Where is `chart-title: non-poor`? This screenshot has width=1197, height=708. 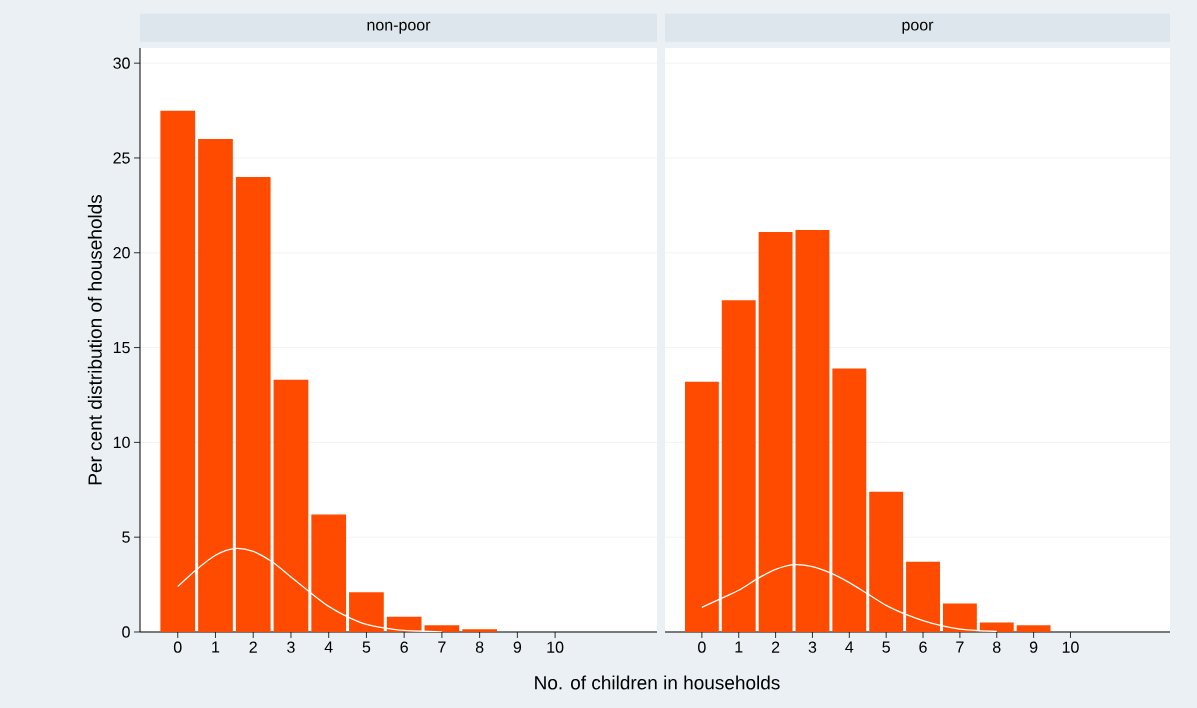
chart-title: non-poor is located at coordinates (399, 27).